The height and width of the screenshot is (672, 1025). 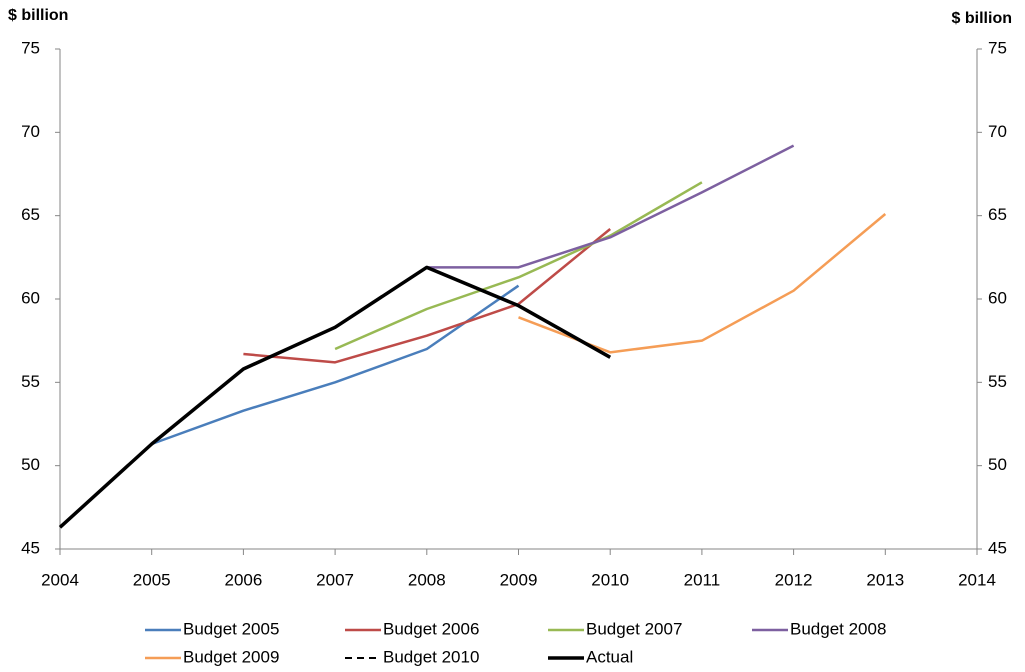 What do you see at coordinates (335, 579) in the screenshot?
I see `x-tick-label: 2007` at bounding box center [335, 579].